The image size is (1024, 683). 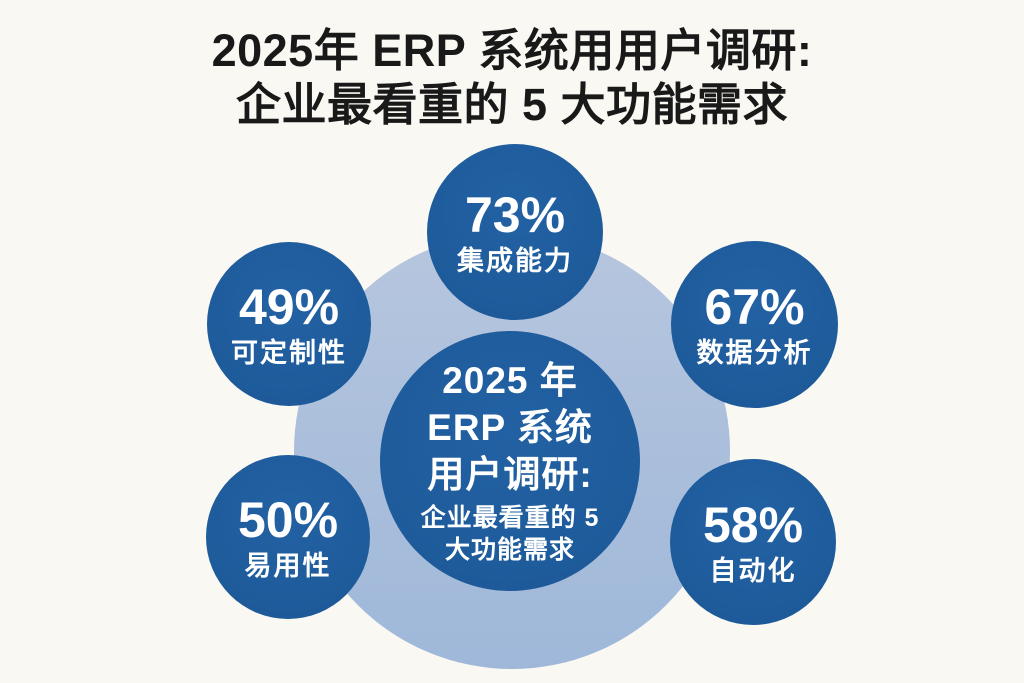 I want to click on center-subtitle-line-1: 企业最看重的 5, so click(x=510, y=517).